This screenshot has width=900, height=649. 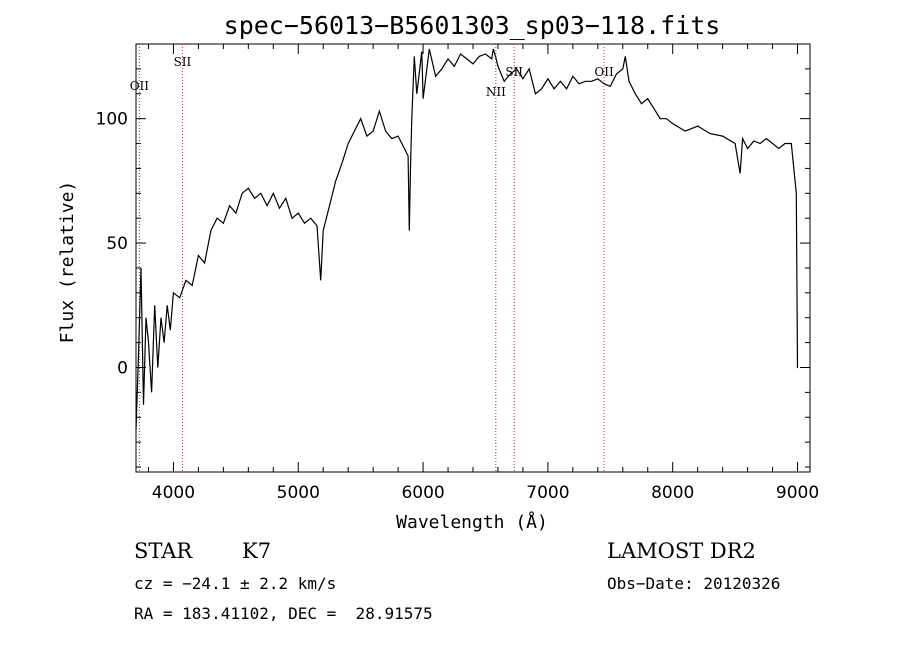 I want to click on x-tick-label: 7000, so click(x=547, y=493).